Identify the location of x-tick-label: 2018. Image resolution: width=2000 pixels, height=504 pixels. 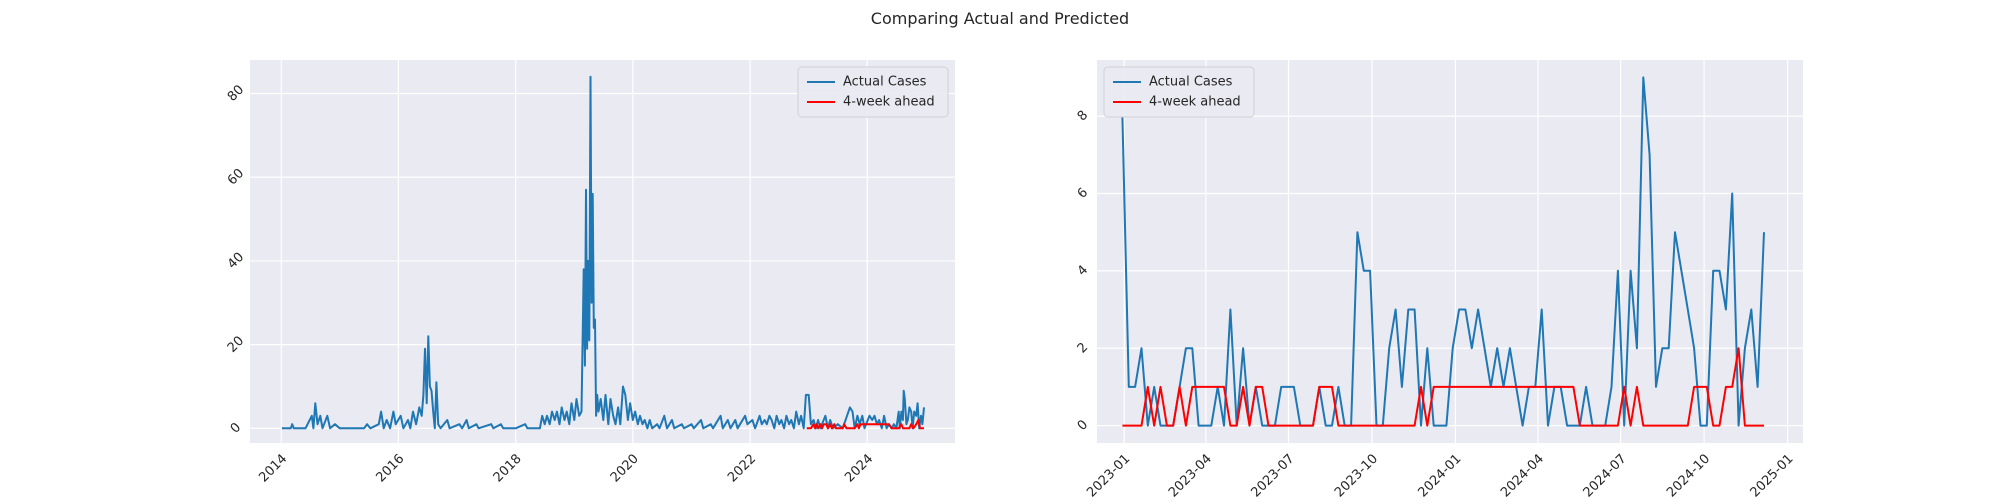
(508, 468).